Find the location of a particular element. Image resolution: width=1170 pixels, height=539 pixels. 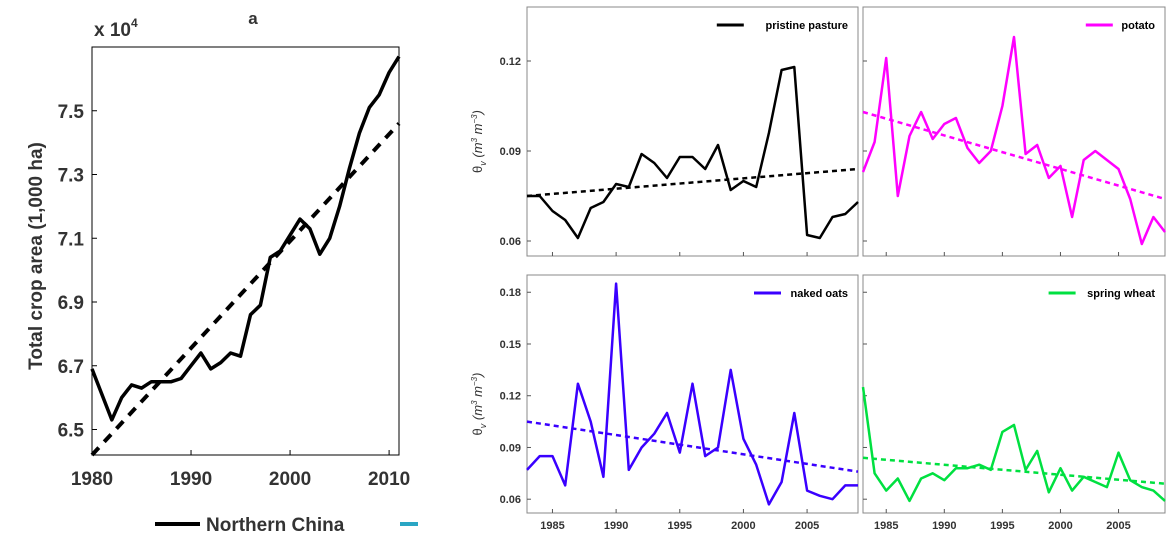

axis-multiplier-exponent: 4 is located at coordinates (134, 23).